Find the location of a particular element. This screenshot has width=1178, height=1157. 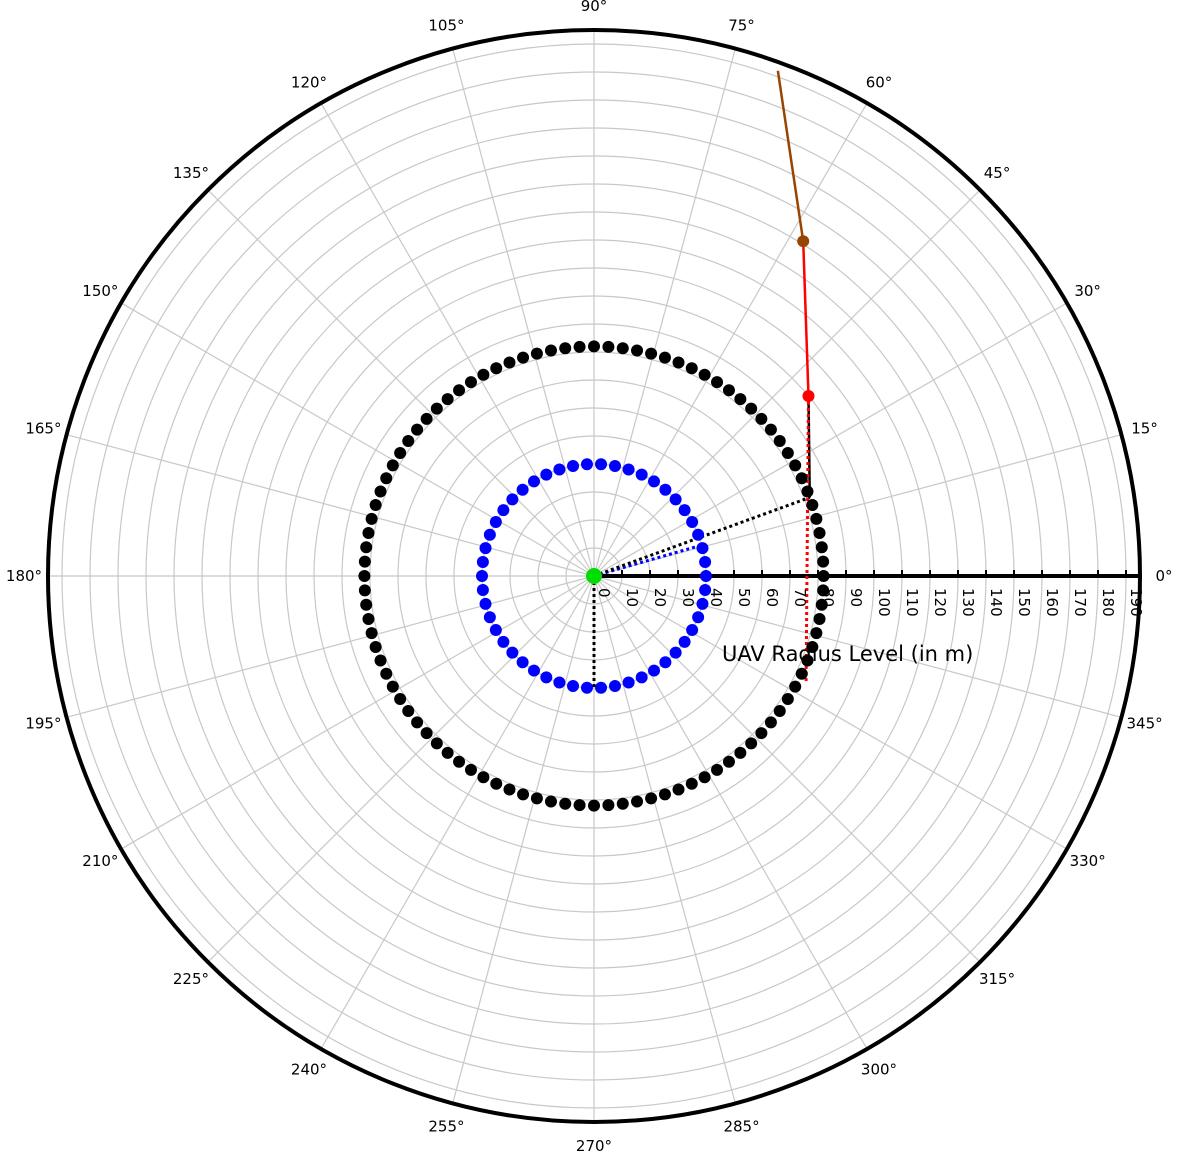

radius-tick-label: 30 is located at coordinates (688, 597).